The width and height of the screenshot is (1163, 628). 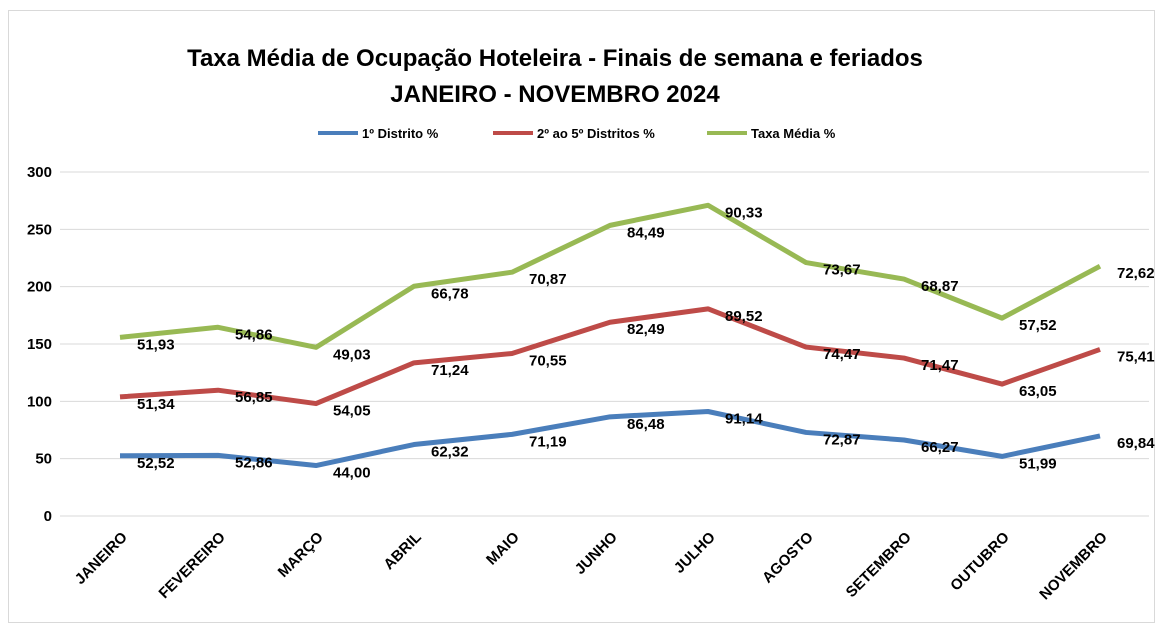 I want to click on data-label: 72,87, so click(x=842, y=439).